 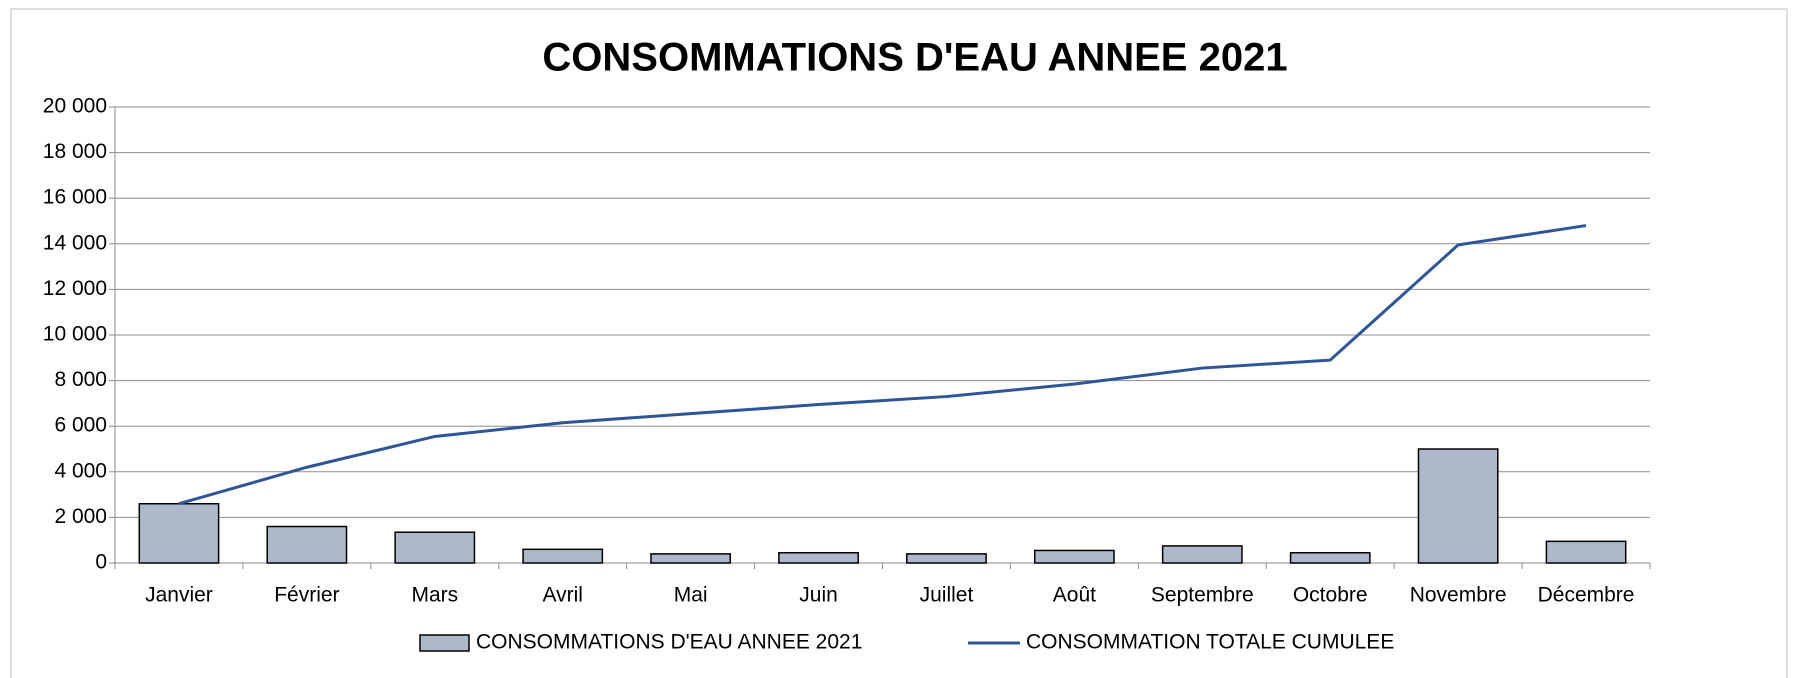 I want to click on x-tick-label: Mars, so click(x=434, y=595).